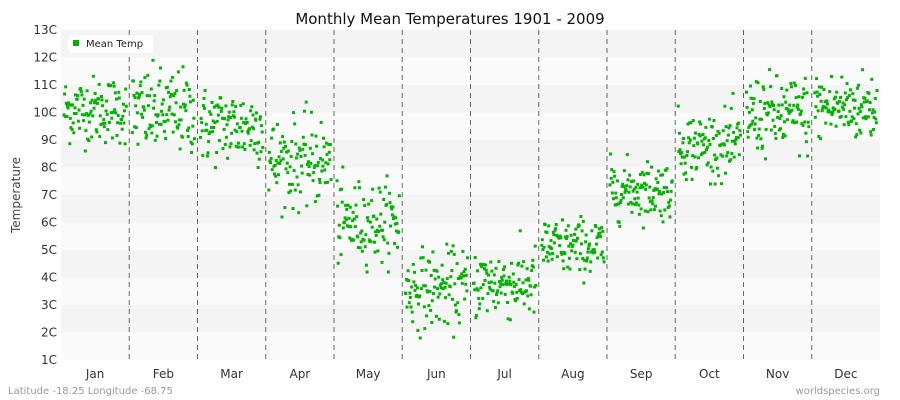 This screenshot has height=400, width=900. I want to click on y-axis-label: Temperature, so click(16, 195).